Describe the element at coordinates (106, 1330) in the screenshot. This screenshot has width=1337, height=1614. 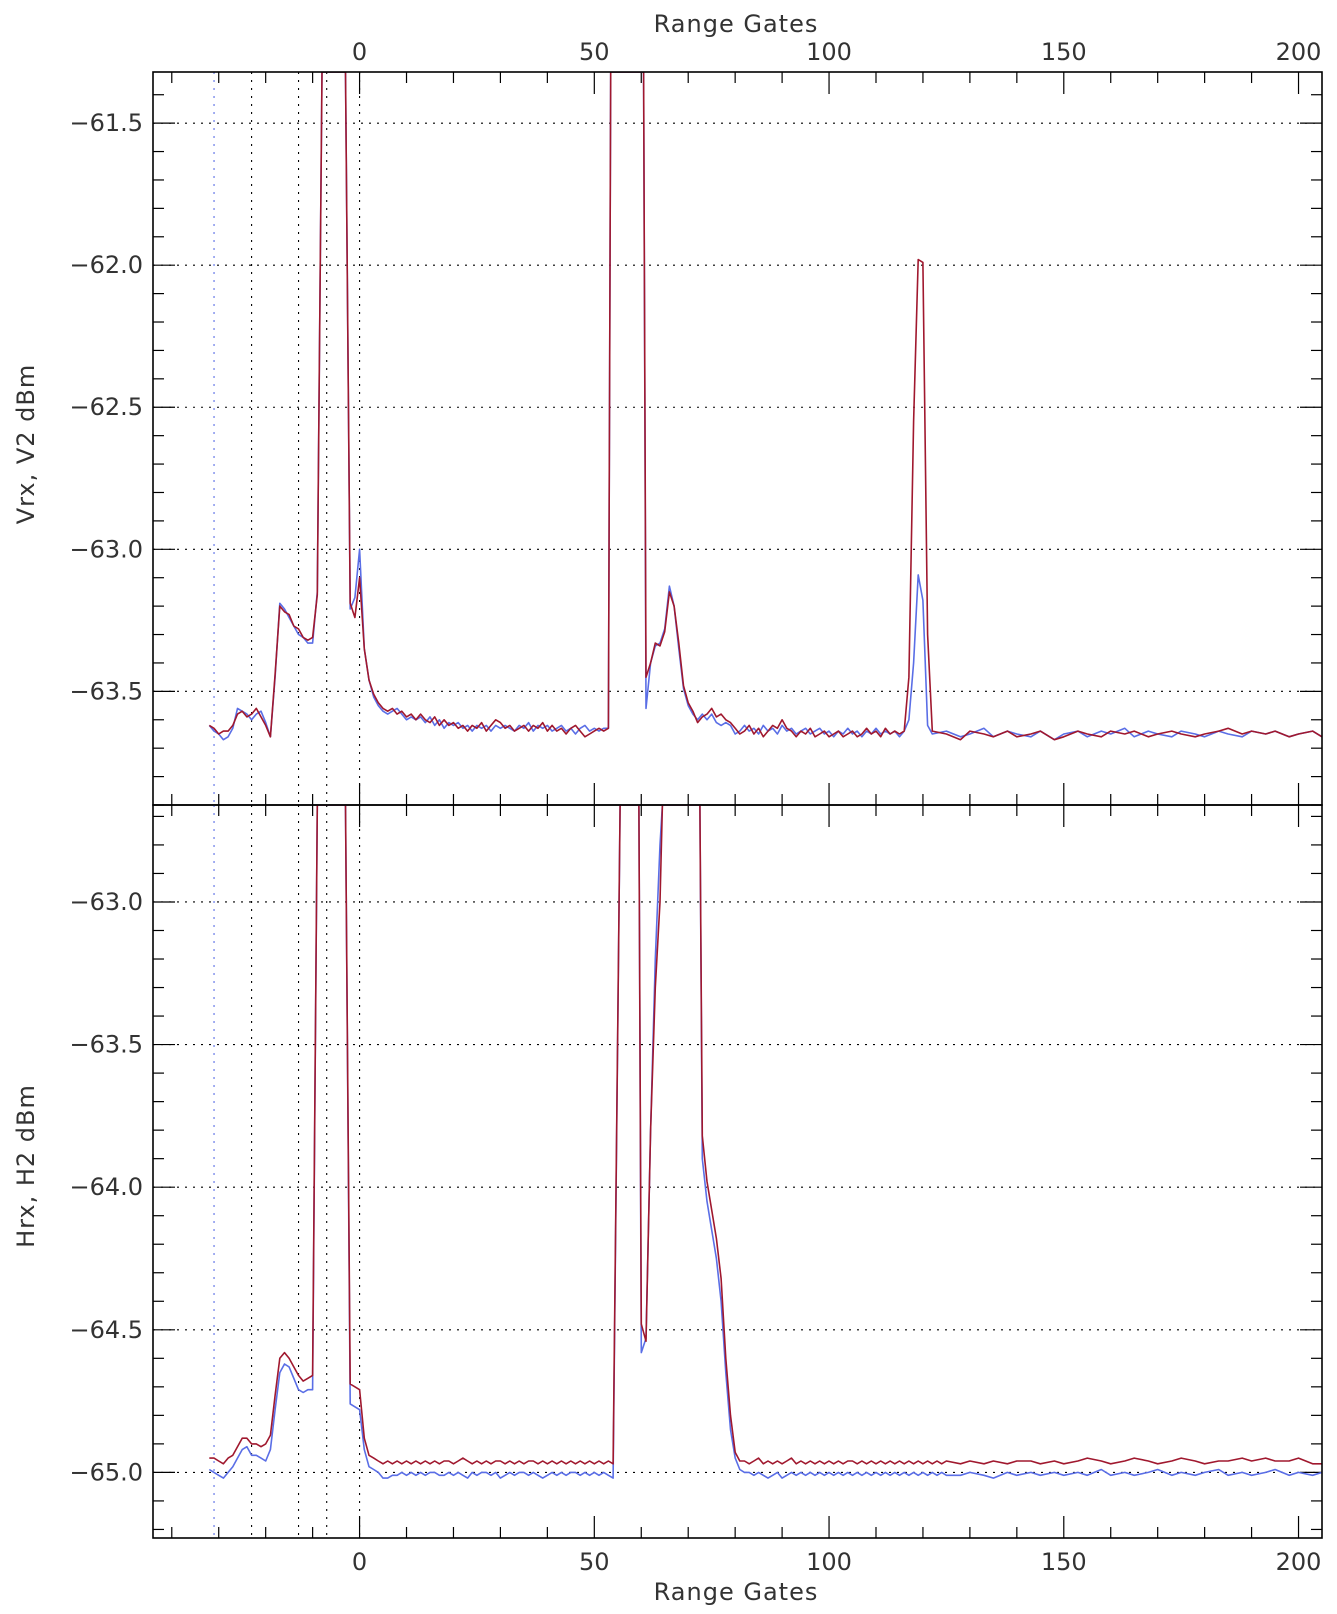
I see `y-tick-label: −64.5` at that location.